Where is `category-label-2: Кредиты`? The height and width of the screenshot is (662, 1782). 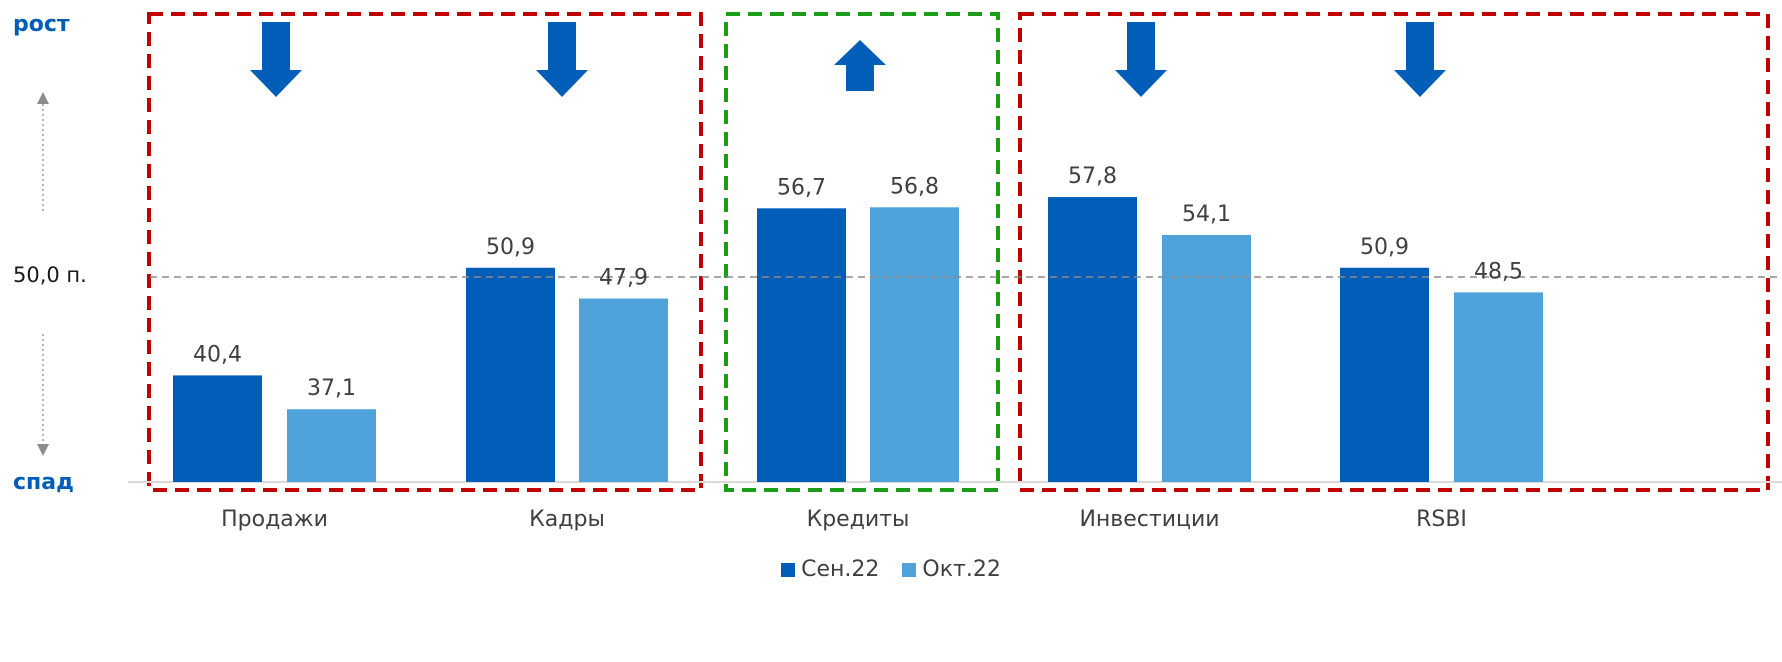 category-label-2: Кредиты is located at coordinates (858, 519).